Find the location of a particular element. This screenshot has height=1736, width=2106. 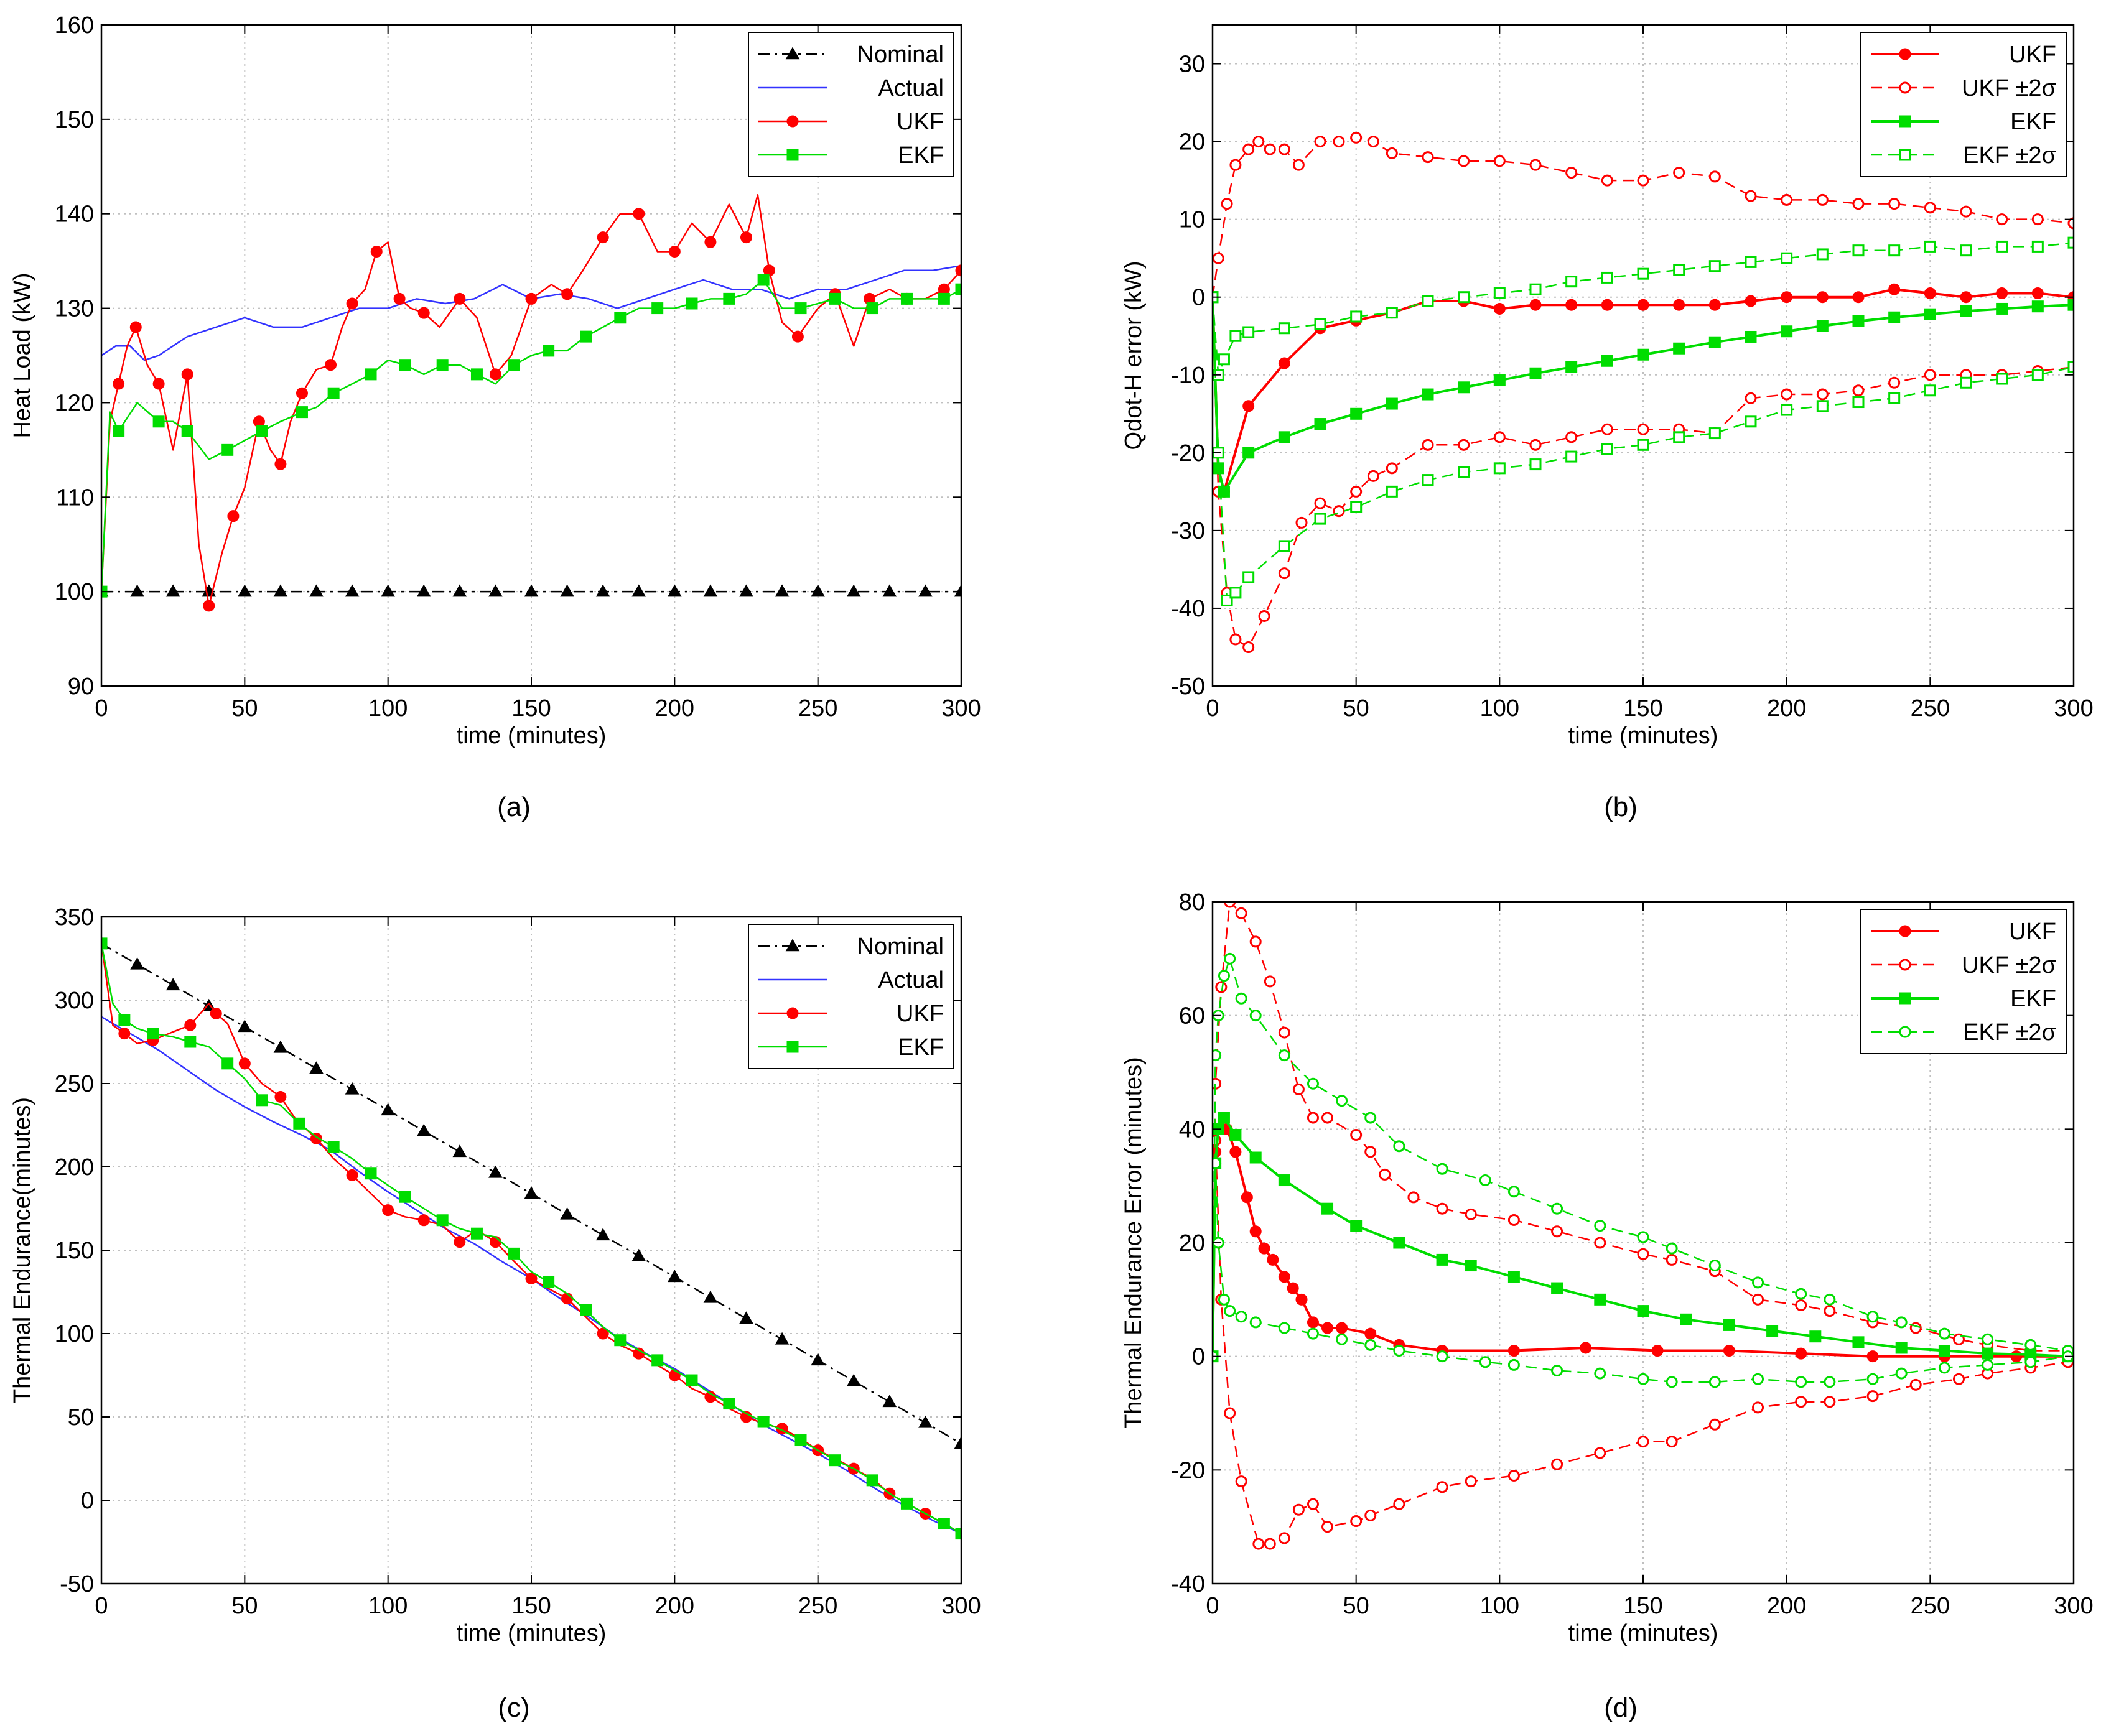

y-tick-label: 110 is located at coordinates (75, 498).